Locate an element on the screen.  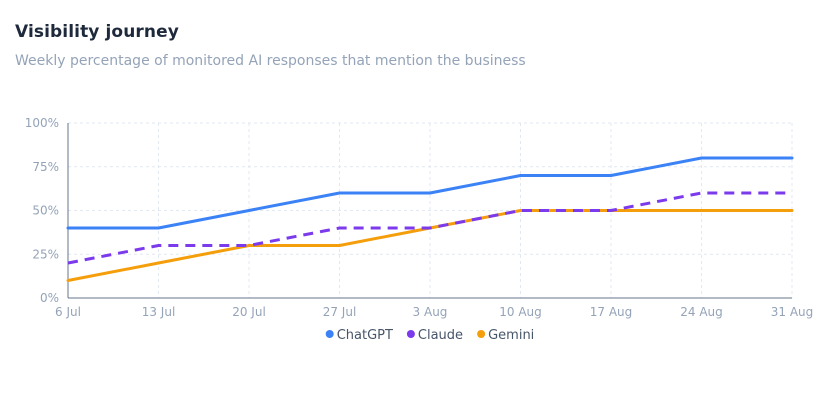
legend: ChatGPT Claude Gemini is located at coordinates (429, 335).